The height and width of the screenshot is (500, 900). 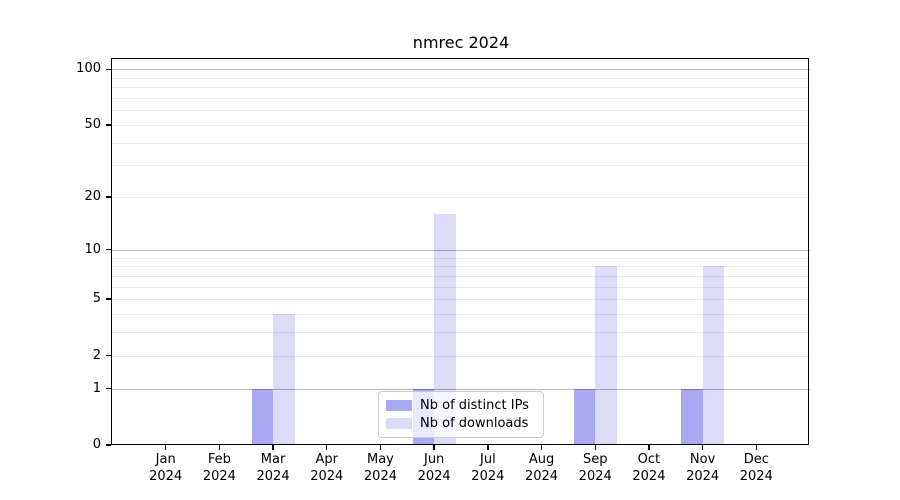 I want to click on bar-nov-downloads, so click(x=713, y=355).